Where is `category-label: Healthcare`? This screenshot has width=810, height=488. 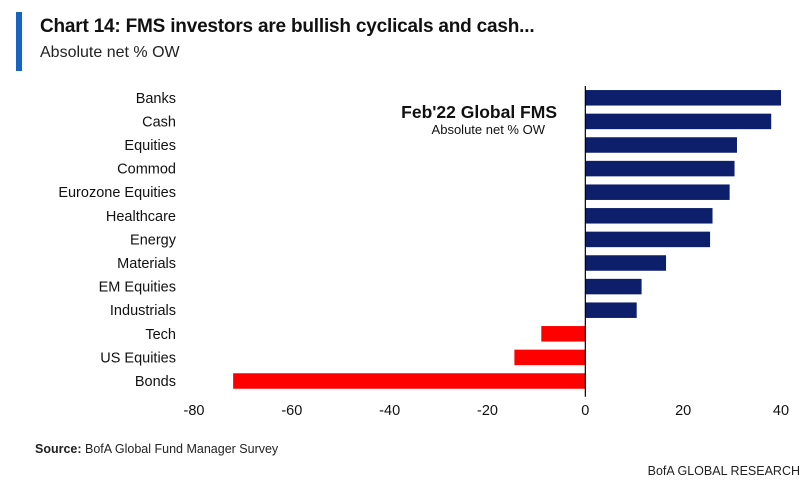 category-label: Healthcare is located at coordinates (141, 217).